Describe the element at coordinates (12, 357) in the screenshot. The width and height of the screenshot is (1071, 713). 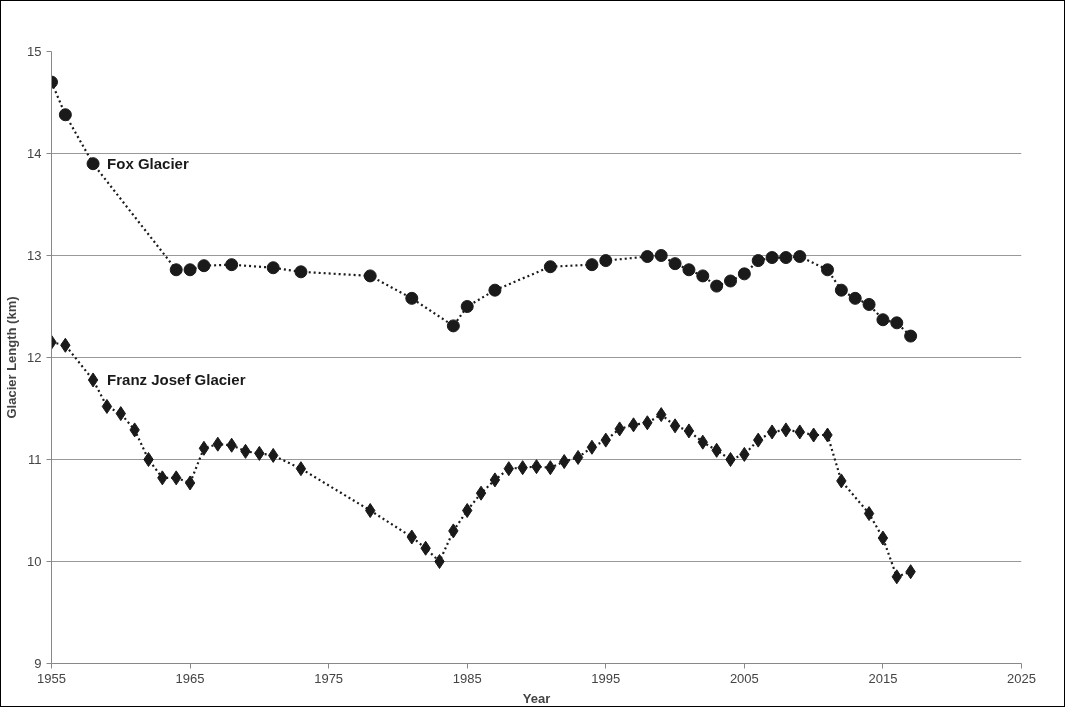
I see `y-axis-title: Glacier Length (km)` at that location.